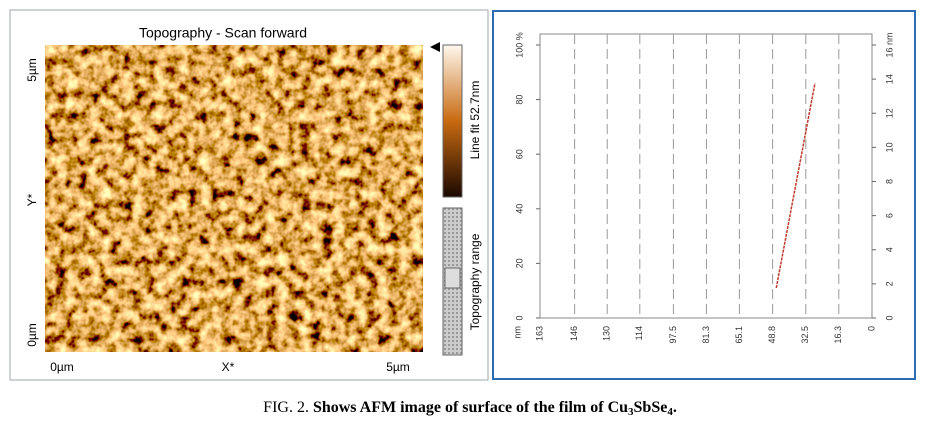 This screenshot has height=427, width=939. I want to click on y-tick-label: 0, so click(519, 317).